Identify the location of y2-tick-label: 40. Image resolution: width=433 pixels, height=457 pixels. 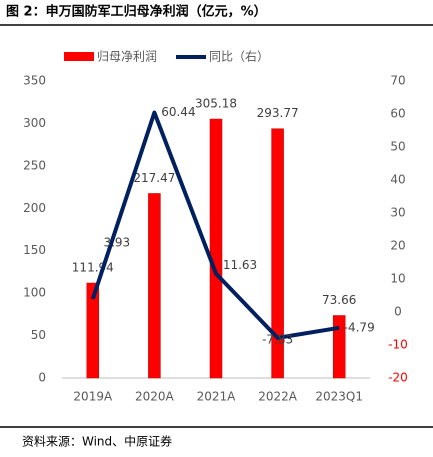
(397, 180).